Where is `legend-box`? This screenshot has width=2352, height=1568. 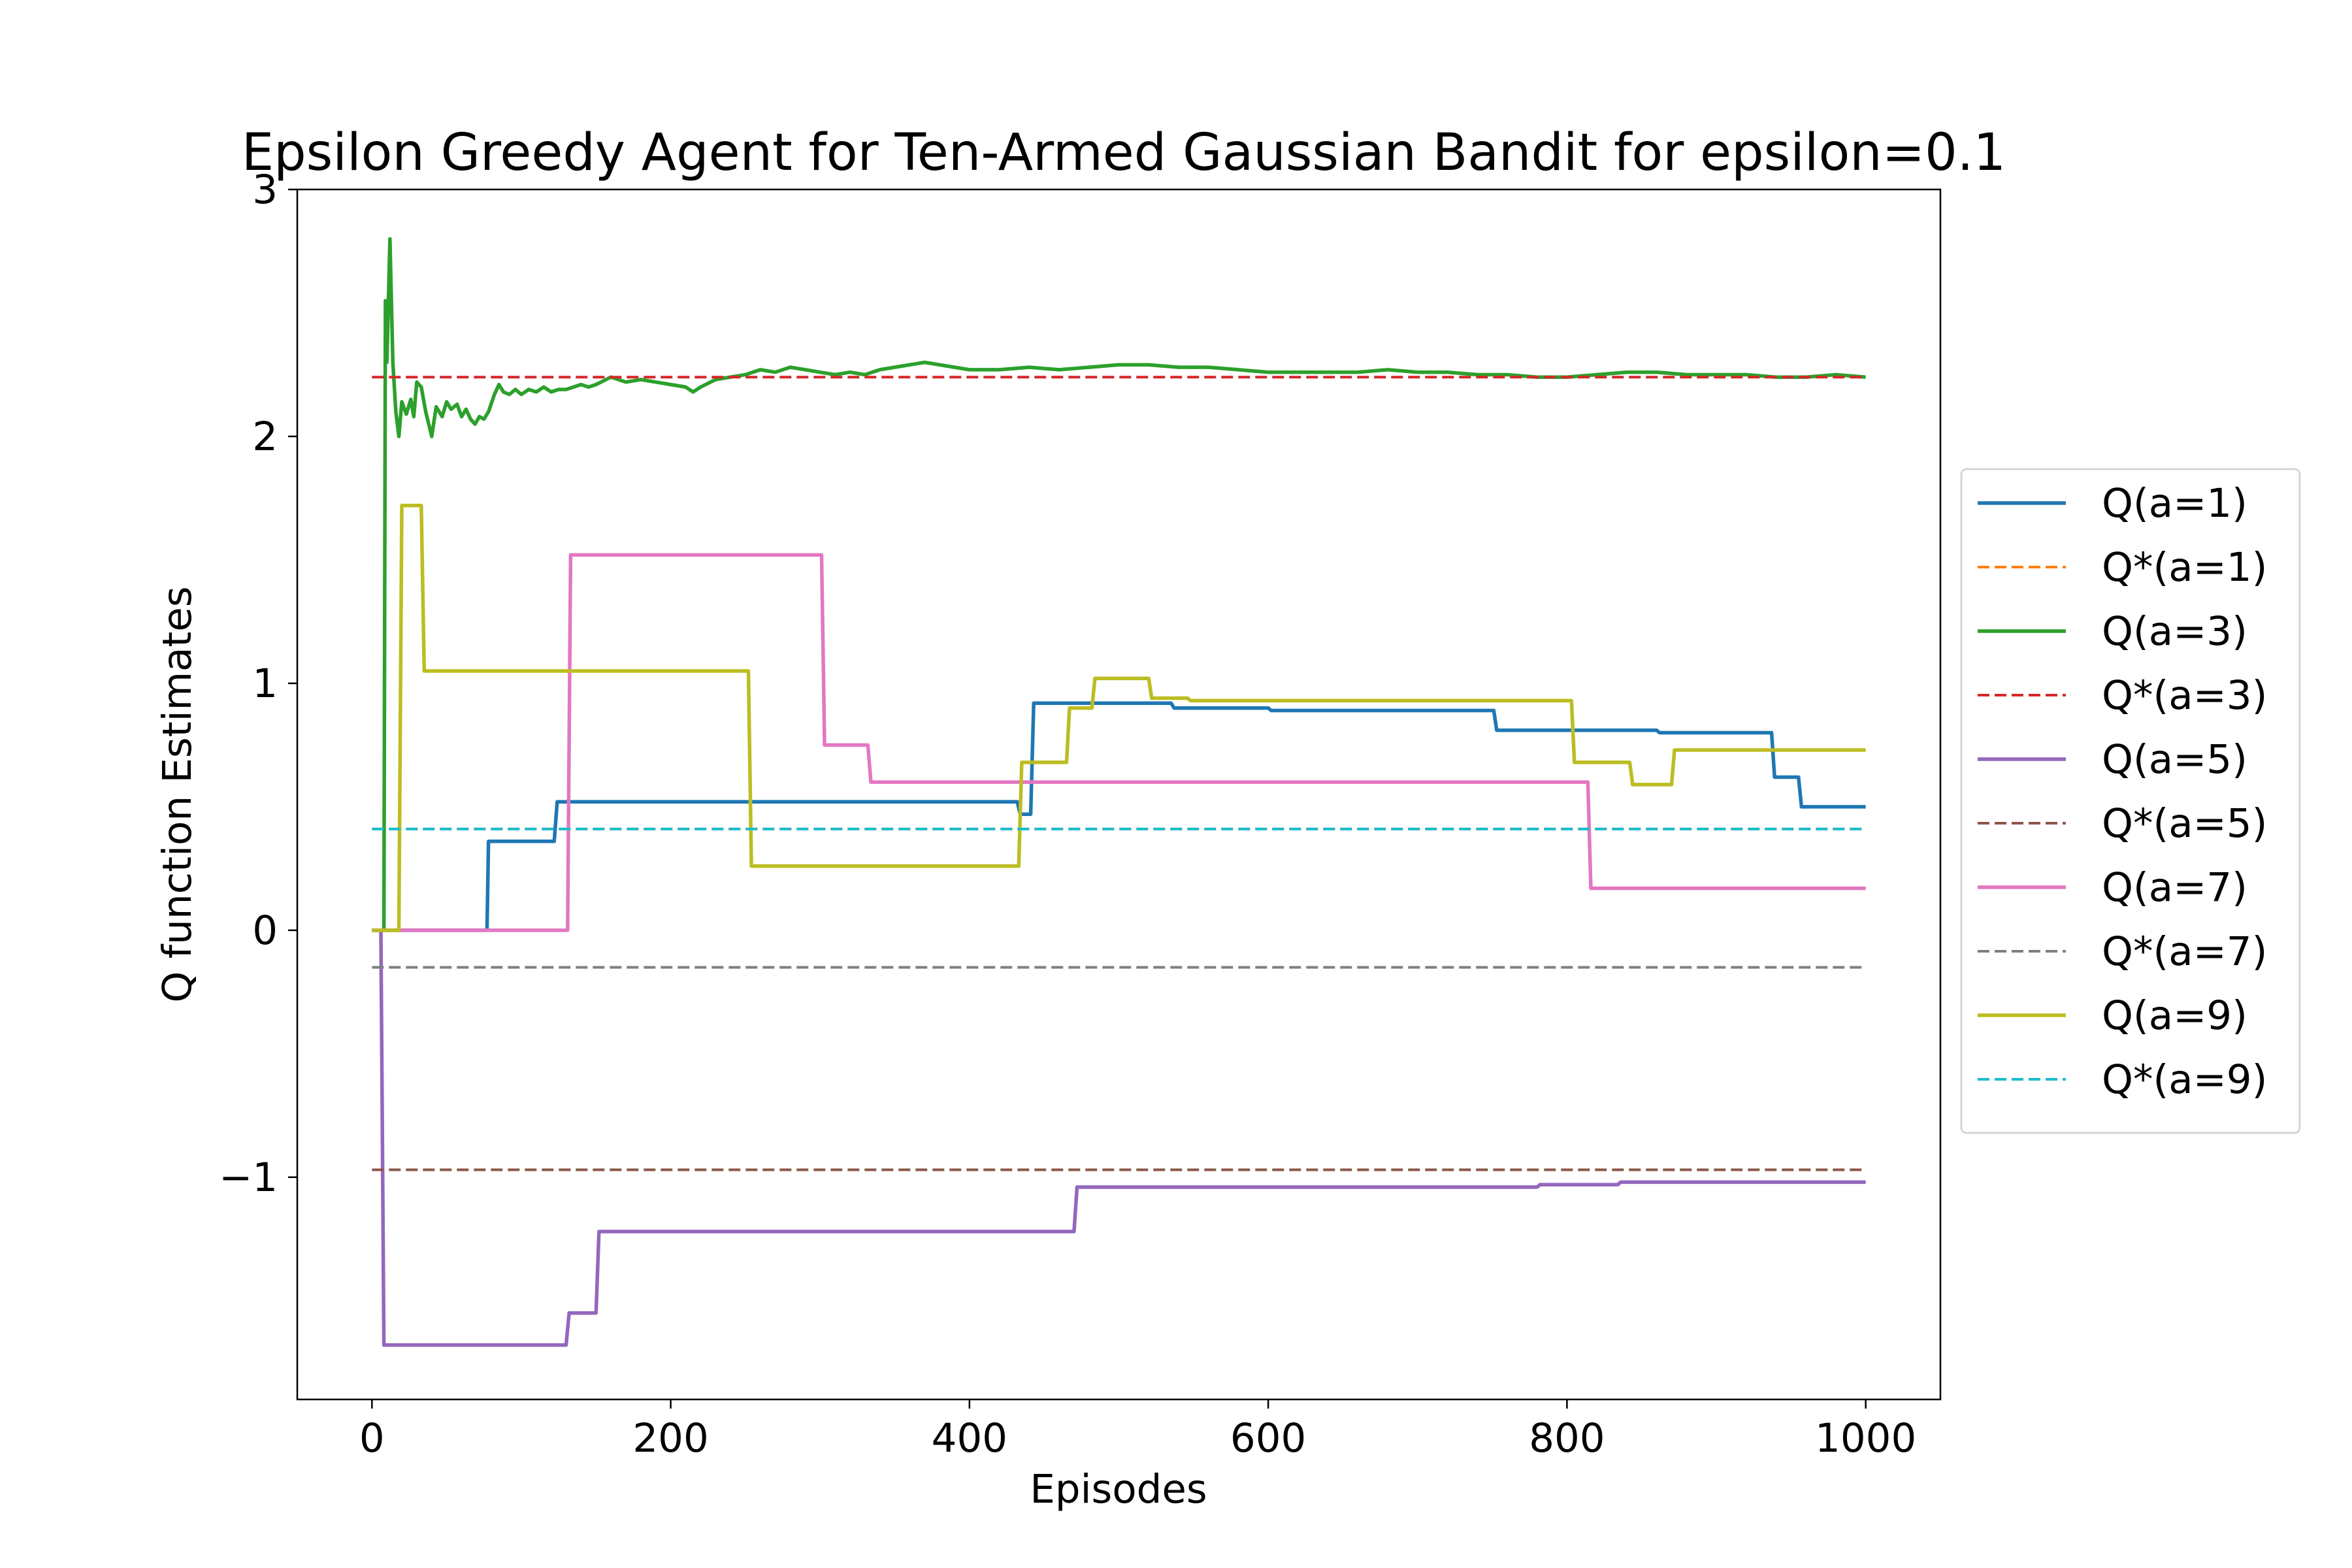
legend-box is located at coordinates (2130, 801).